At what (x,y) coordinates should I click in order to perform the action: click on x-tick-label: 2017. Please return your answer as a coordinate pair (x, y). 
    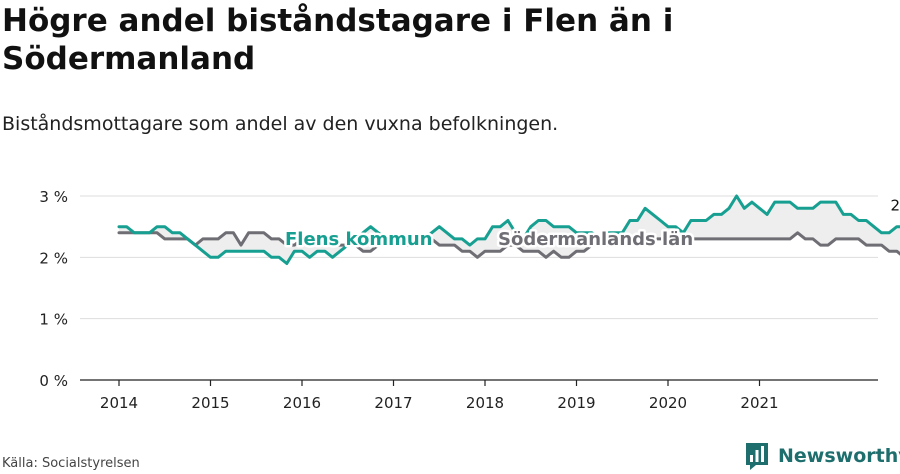
    Looking at the image, I should click on (393, 403).